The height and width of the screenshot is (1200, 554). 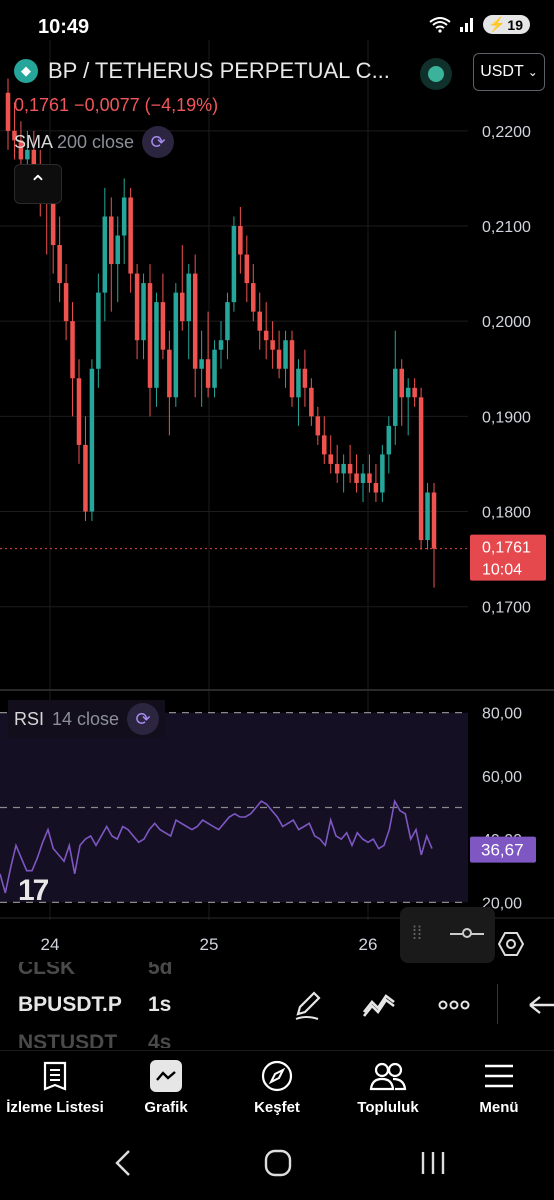 I want to click on rsi-params: 14 close, so click(x=86, y=718).